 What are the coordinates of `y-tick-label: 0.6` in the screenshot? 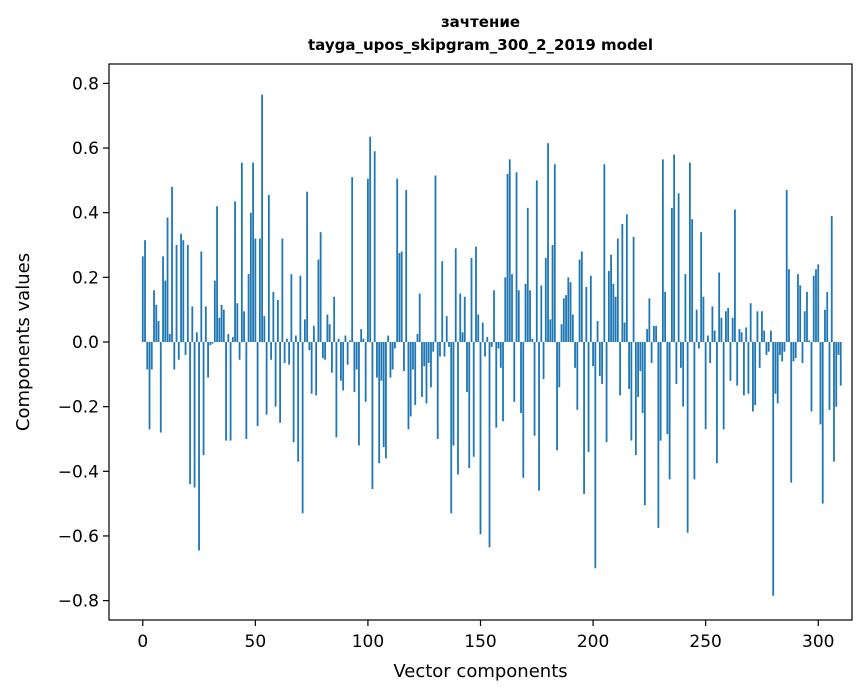 It's located at (85, 149).